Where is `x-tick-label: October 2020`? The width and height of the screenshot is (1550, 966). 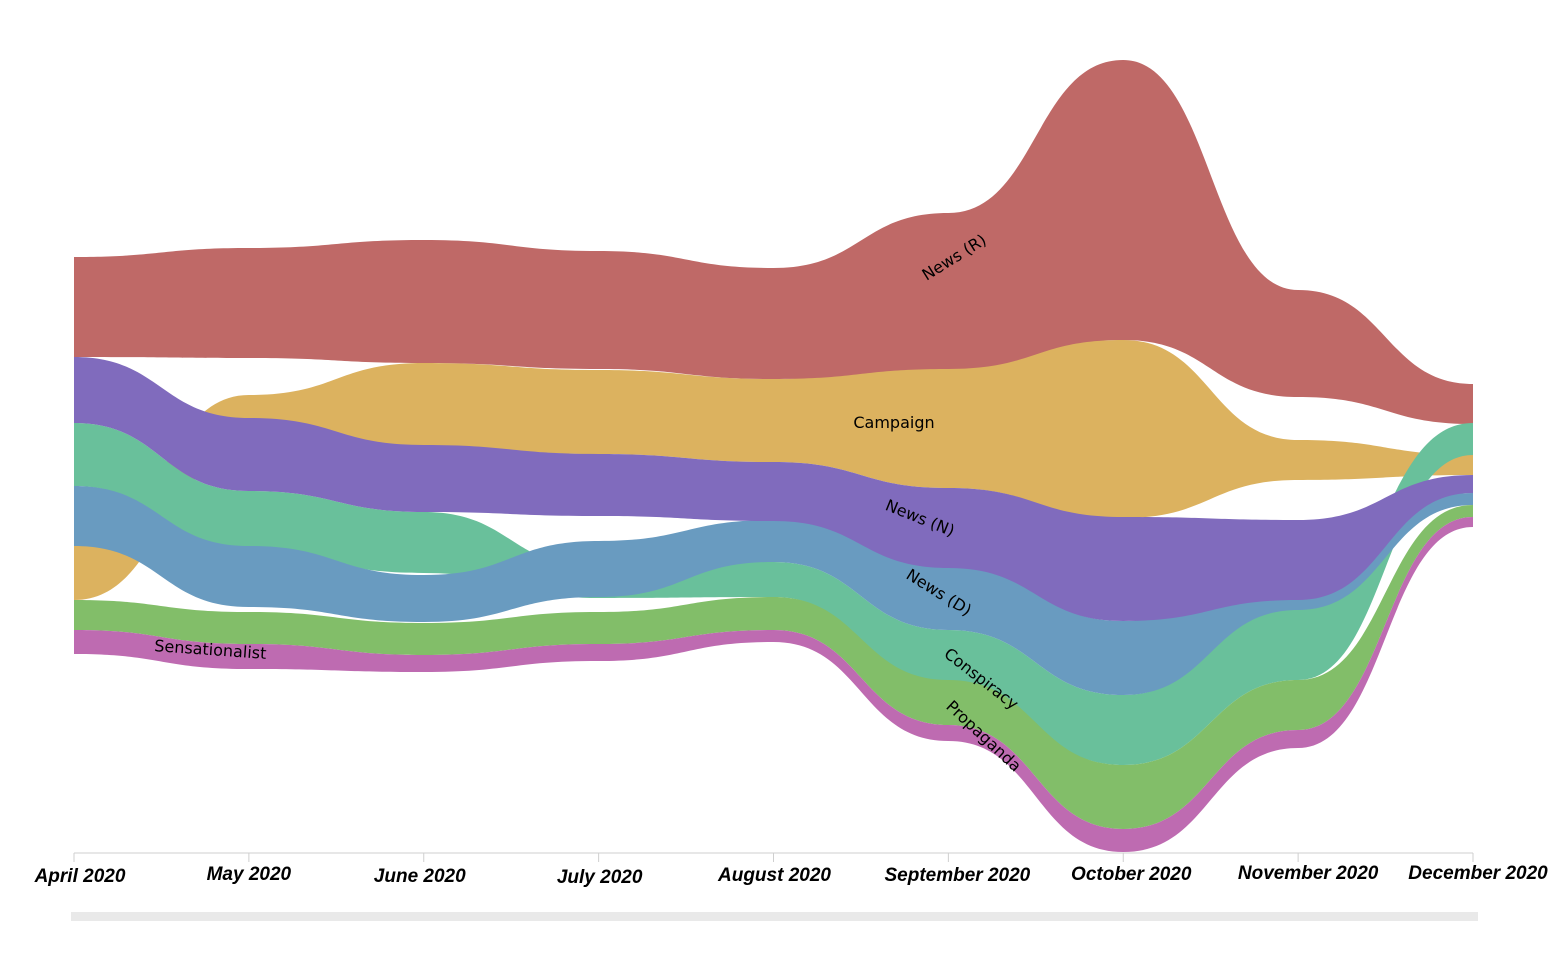
x-tick-label: October 2020 is located at coordinates (1131, 874).